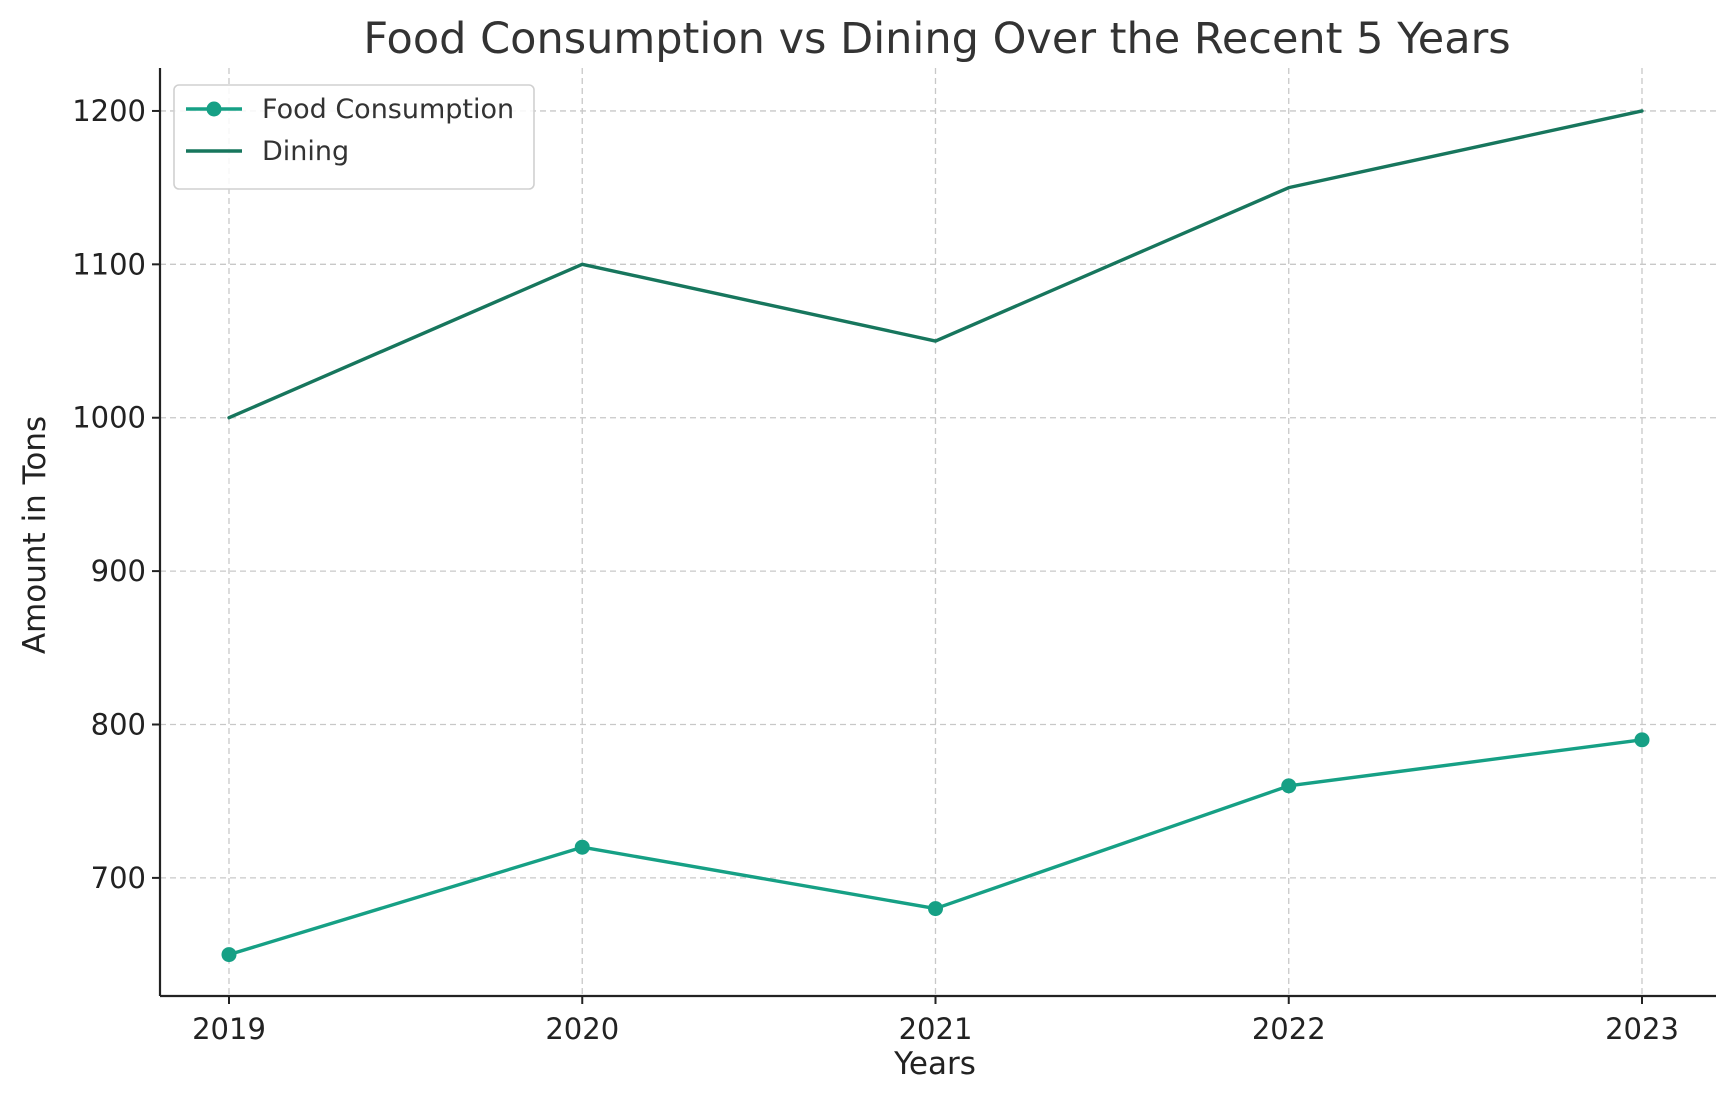 The width and height of the screenshot is (1728, 1101). I want to click on y-axis-label: Amount in Tons, so click(35, 535).